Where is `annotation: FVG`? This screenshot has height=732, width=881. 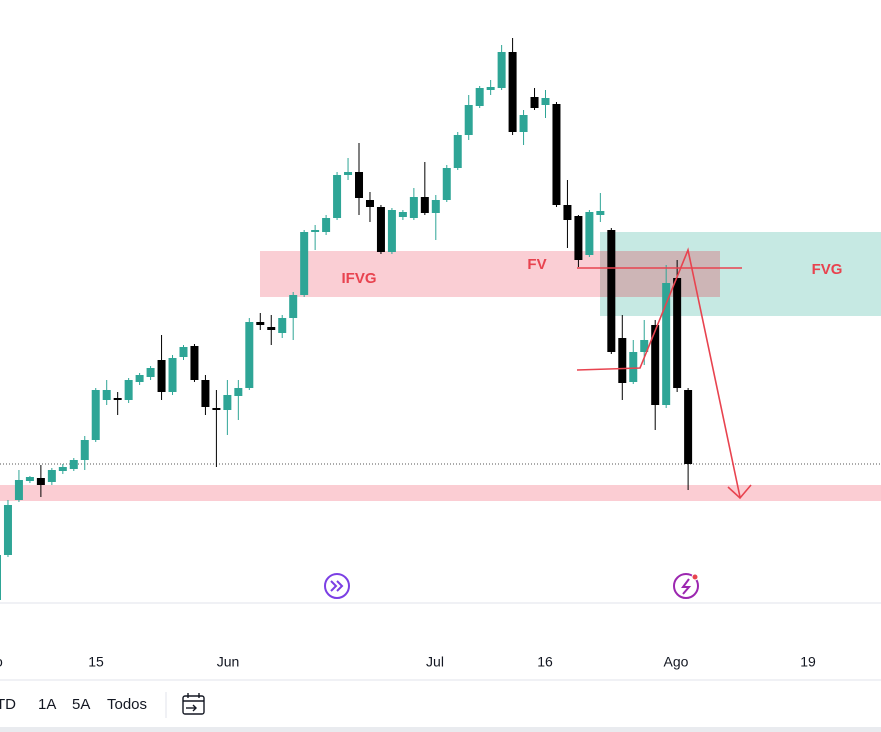 annotation: FVG is located at coordinates (827, 269).